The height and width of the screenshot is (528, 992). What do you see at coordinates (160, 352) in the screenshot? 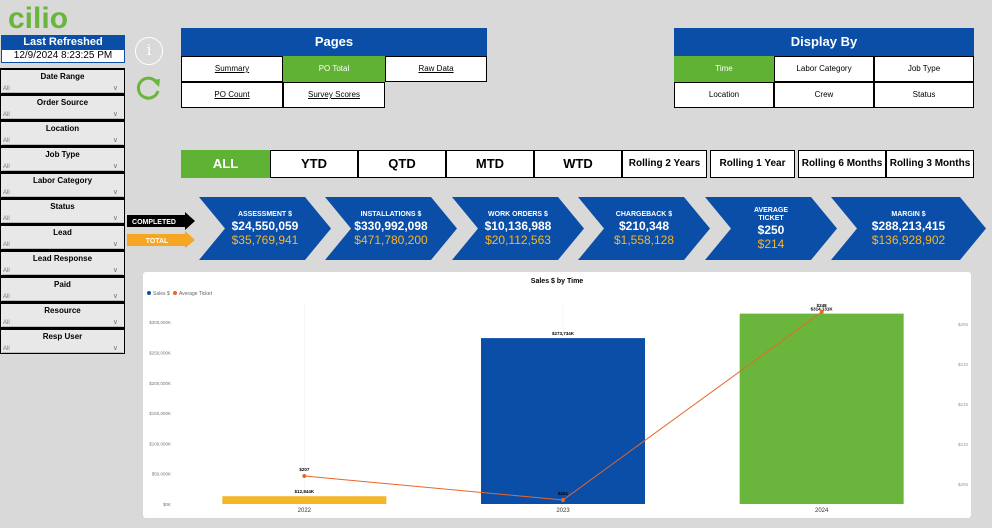
I see `y-left-tick-label: $250,000K` at bounding box center [160, 352].